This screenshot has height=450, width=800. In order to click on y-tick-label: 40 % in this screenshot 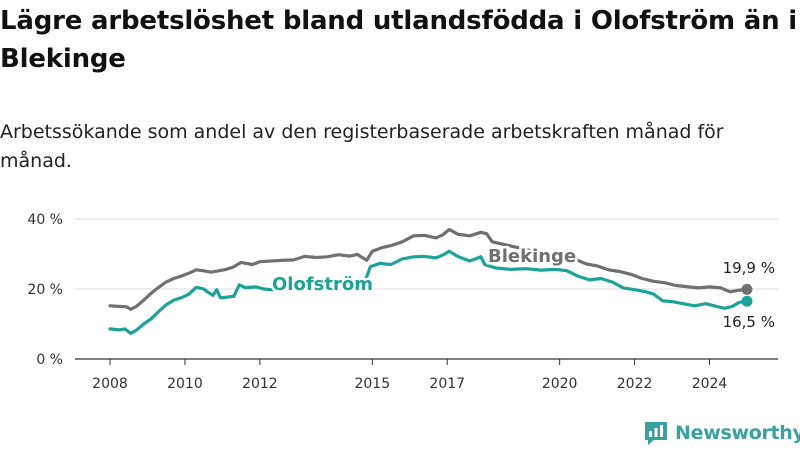, I will do `click(45, 220)`.